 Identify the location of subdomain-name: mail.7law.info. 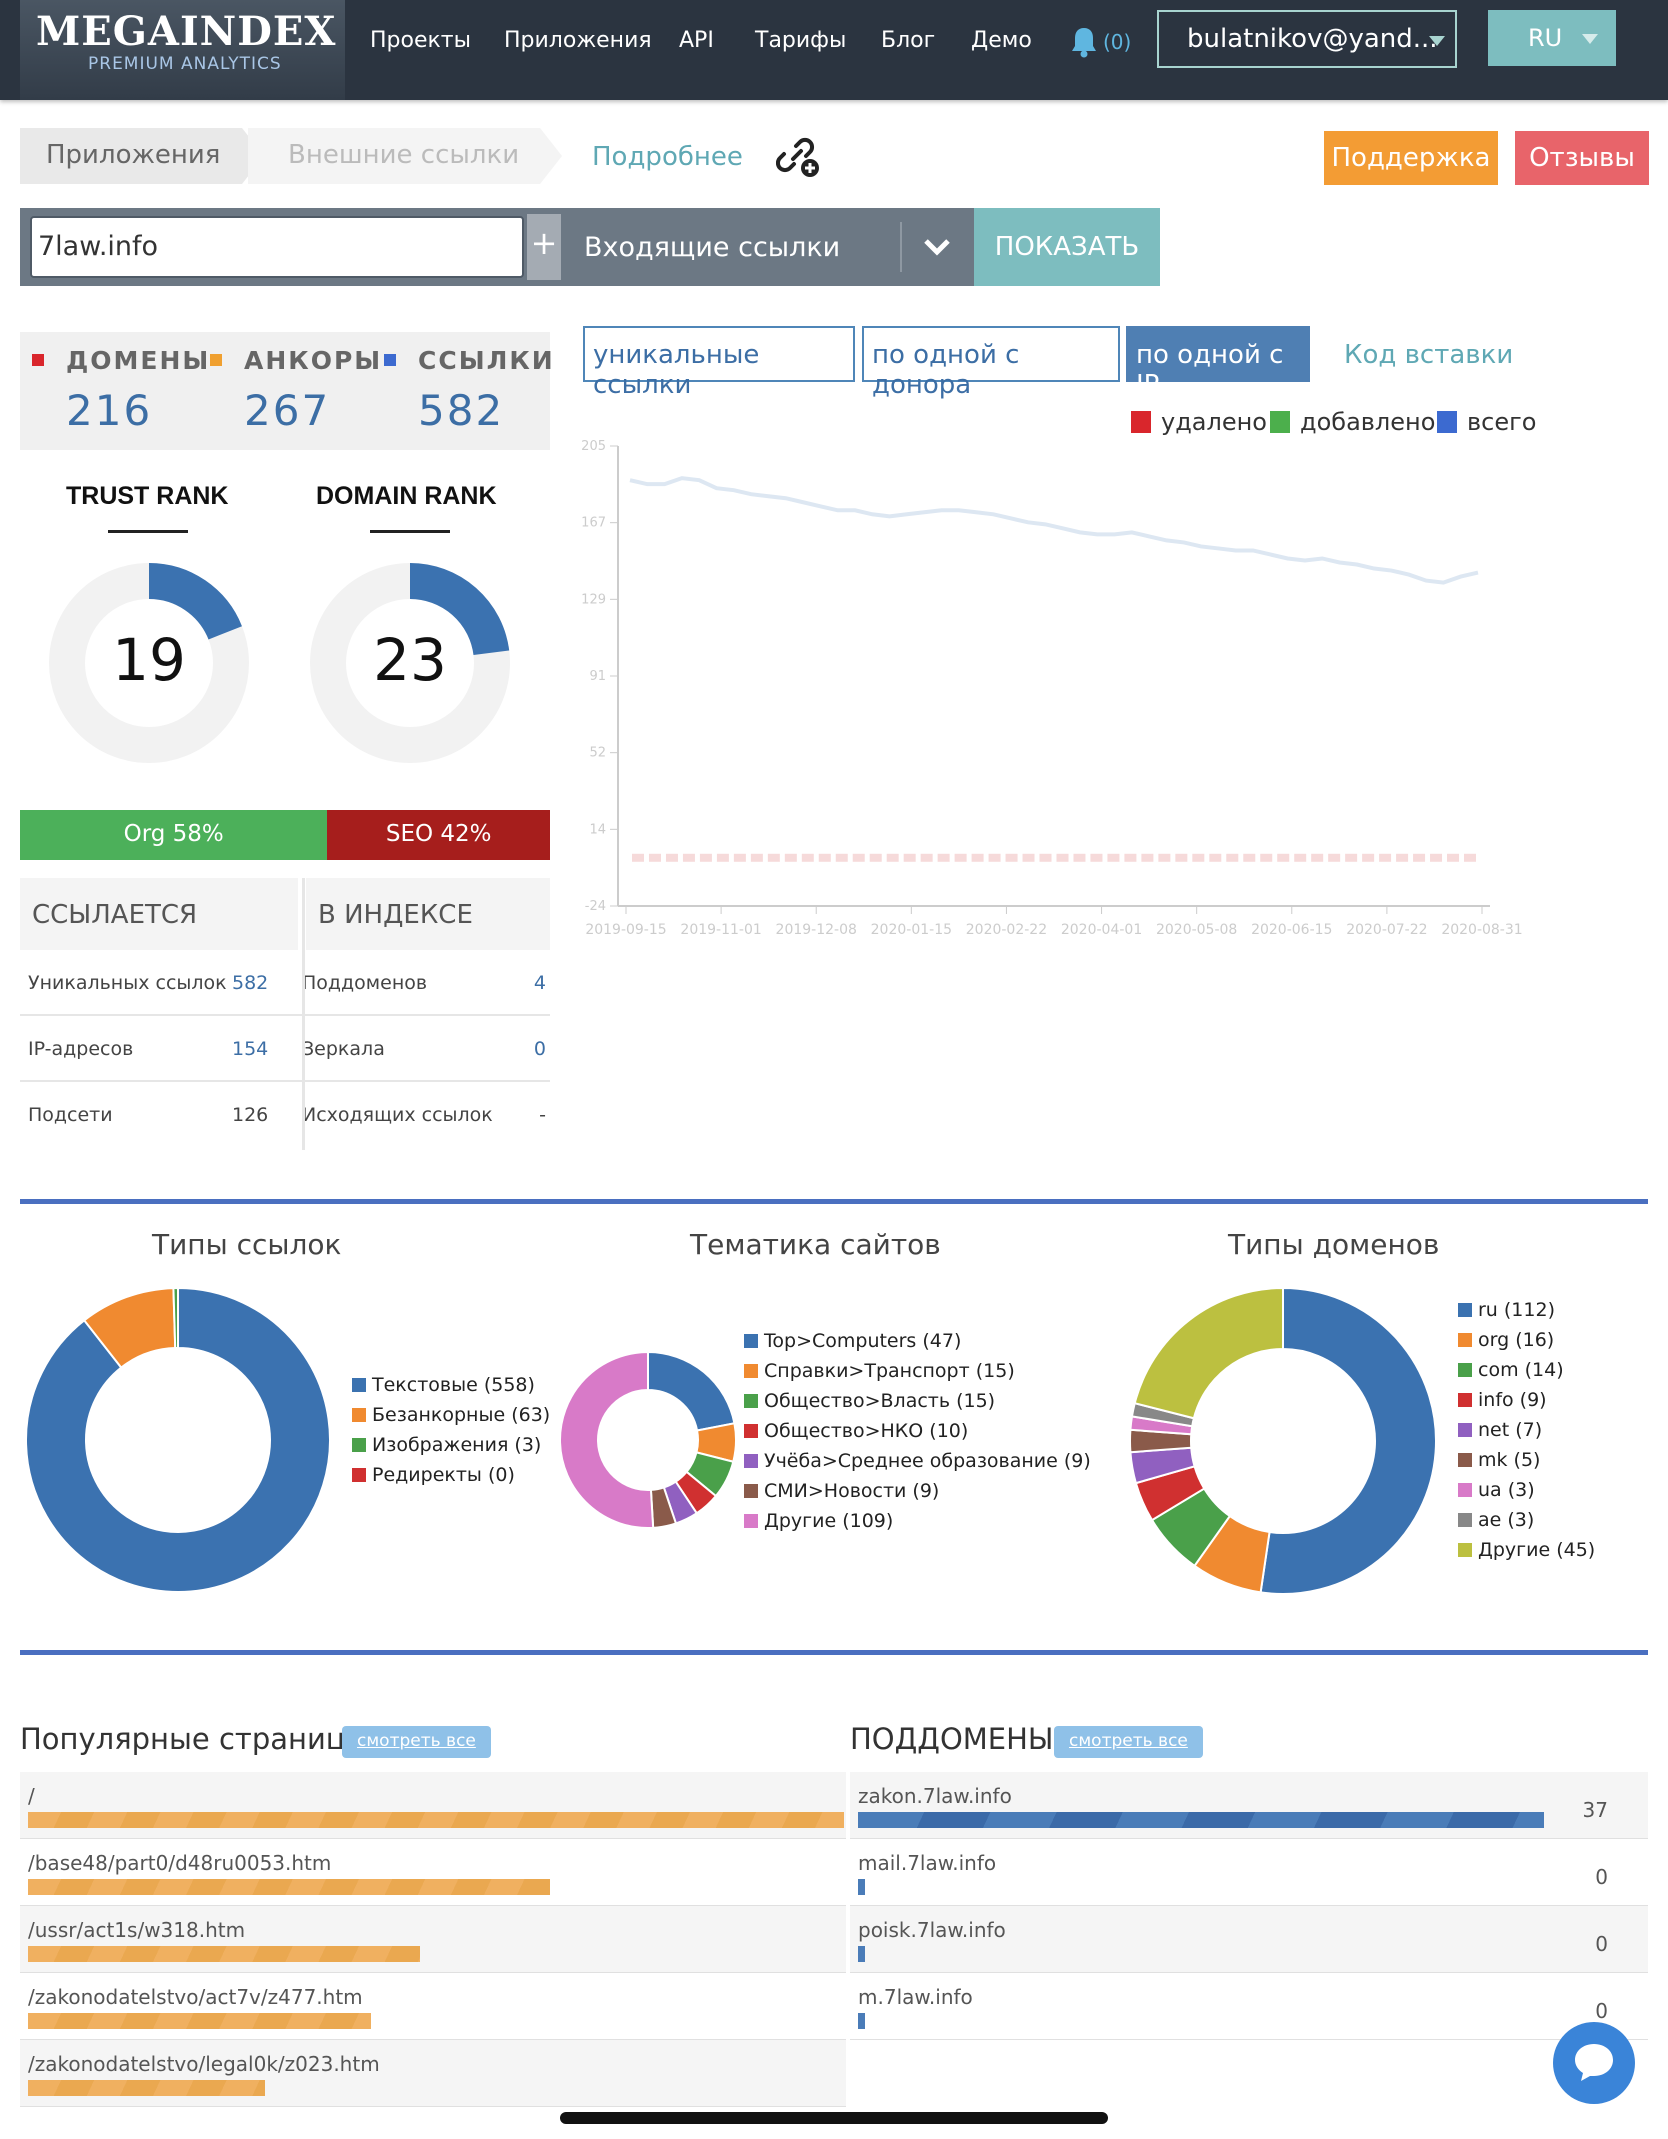
(927, 1863).